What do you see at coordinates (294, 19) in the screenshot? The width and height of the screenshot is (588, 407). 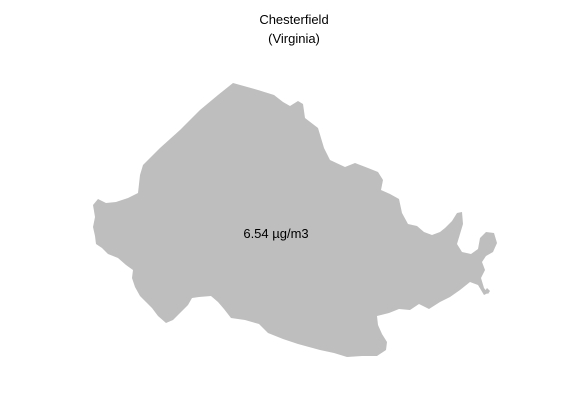 I see `map-title: Chesterfield` at bounding box center [294, 19].